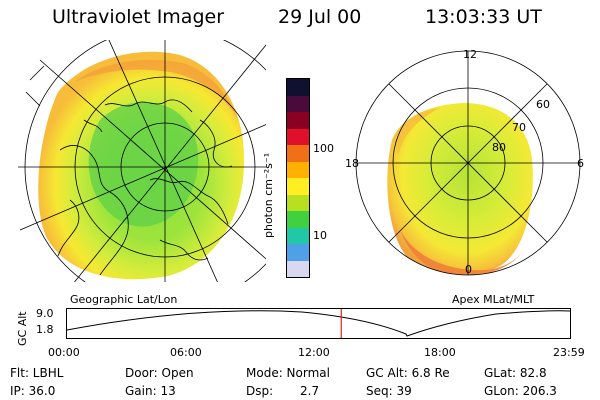 Image resolution: width=600 pixels, height=400 pixels. Describe the element at coordinates (260, 391) in the screenshot. I see `info-dsp-label: Dsp:` at that location.